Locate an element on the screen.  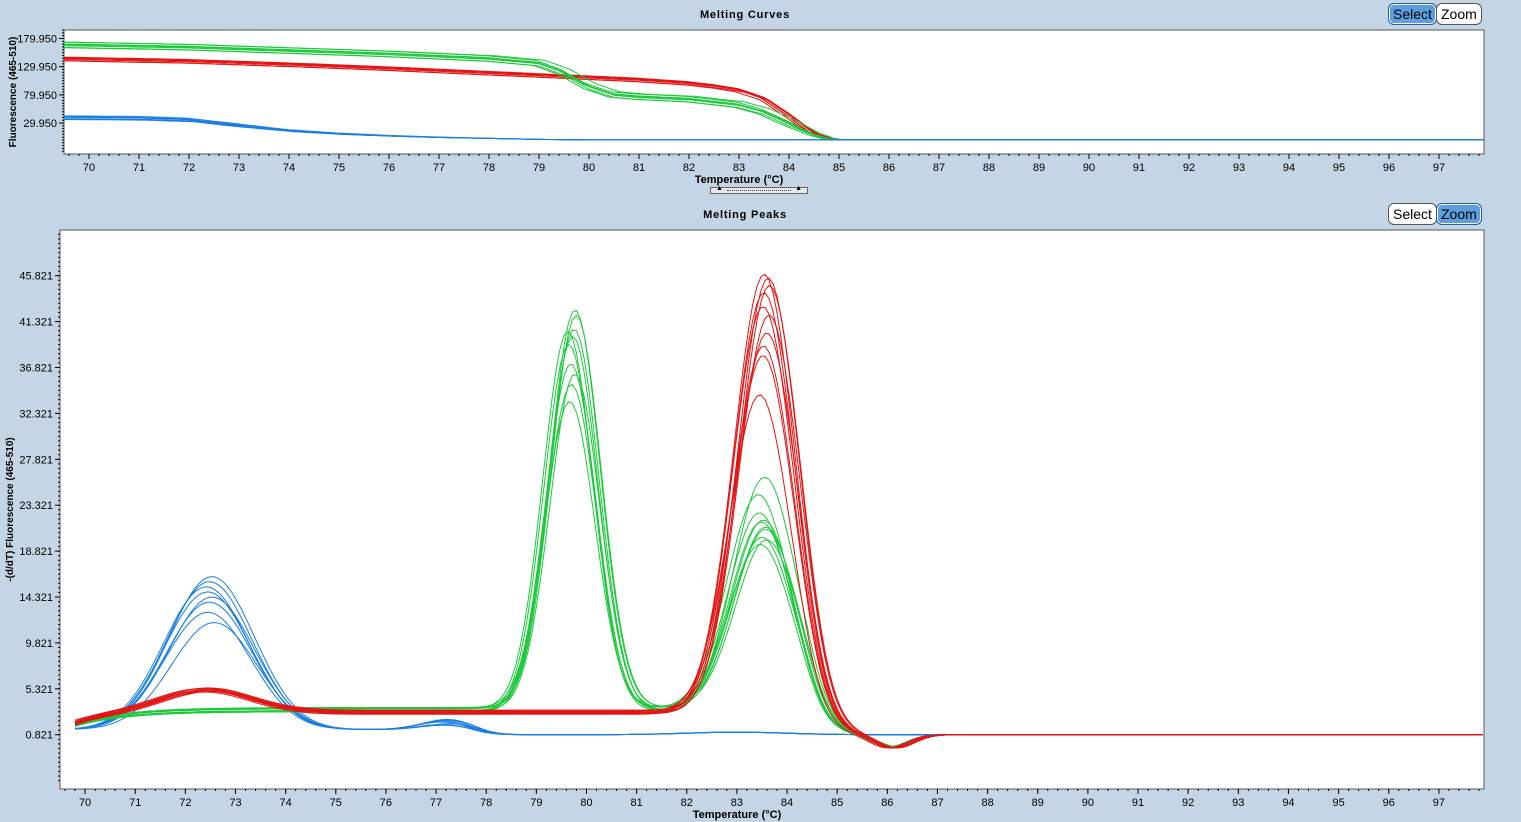
y-axis-label: -(d/dT) Fluorescence (465-510) is located at coordinates (10, 509).